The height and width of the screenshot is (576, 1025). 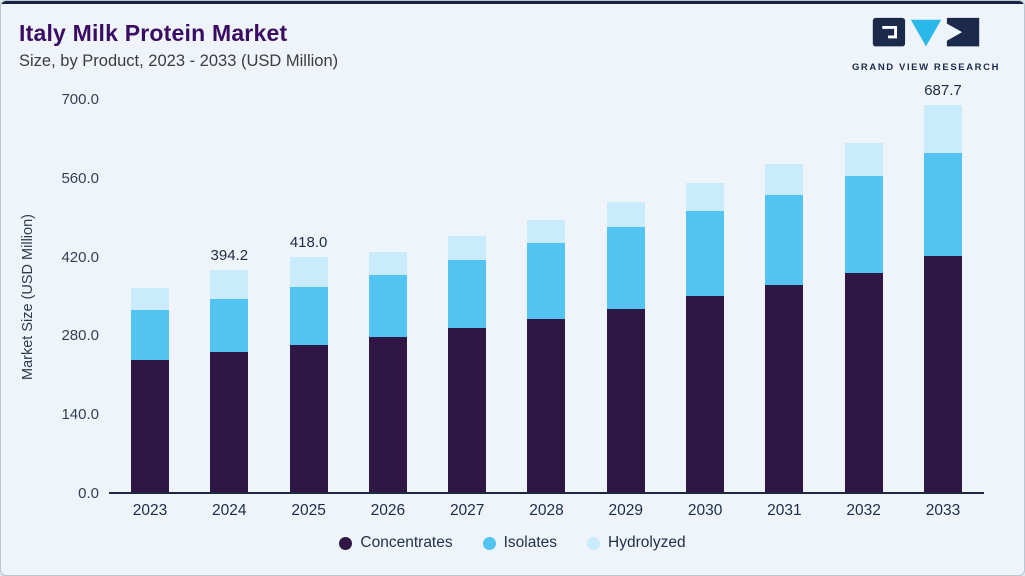 What do you see at coordinates (28, 297) in the screenshot?
I see `y-axis-title: Market Size (USD Million)` at bounding box center [28, 297].